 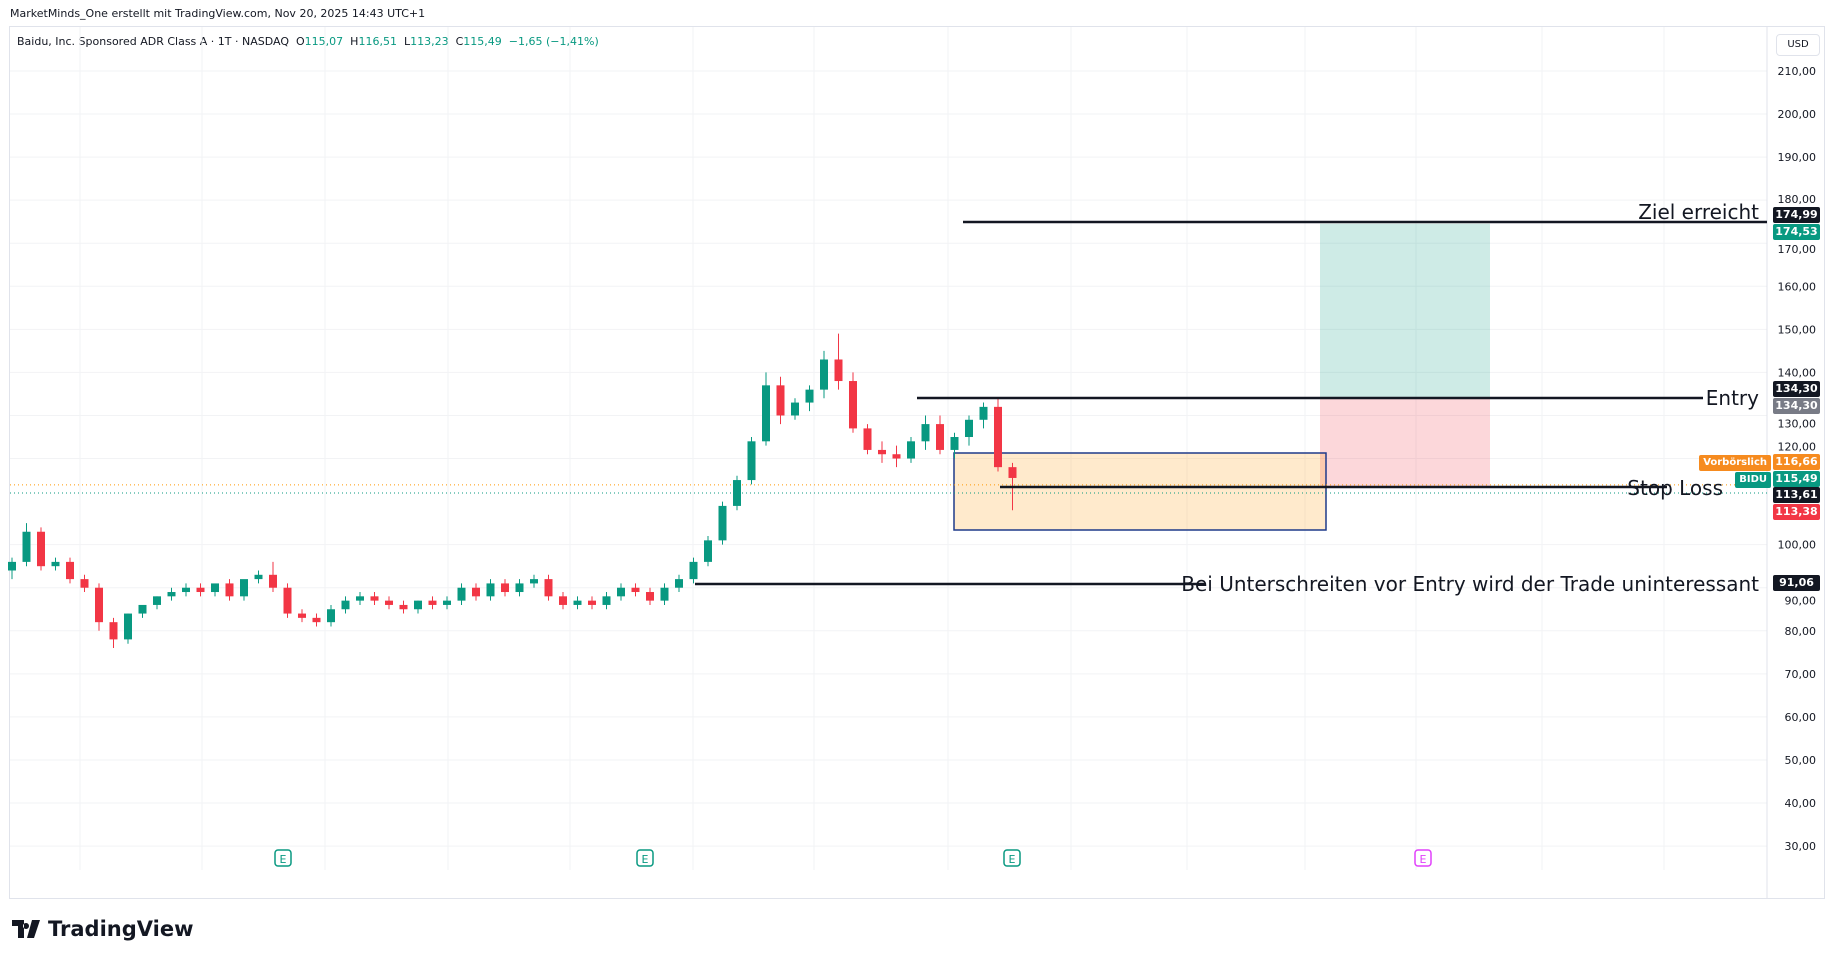 I want to click on low-value: 113,23, so click(x=429, y=41).